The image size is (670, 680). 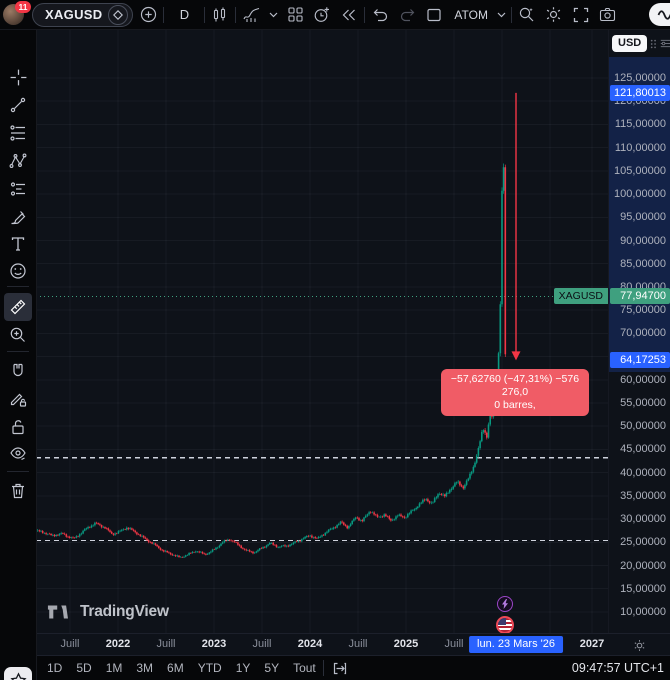 I want to click on price-tick-label: 90,00000, so click(x=643, y=240).